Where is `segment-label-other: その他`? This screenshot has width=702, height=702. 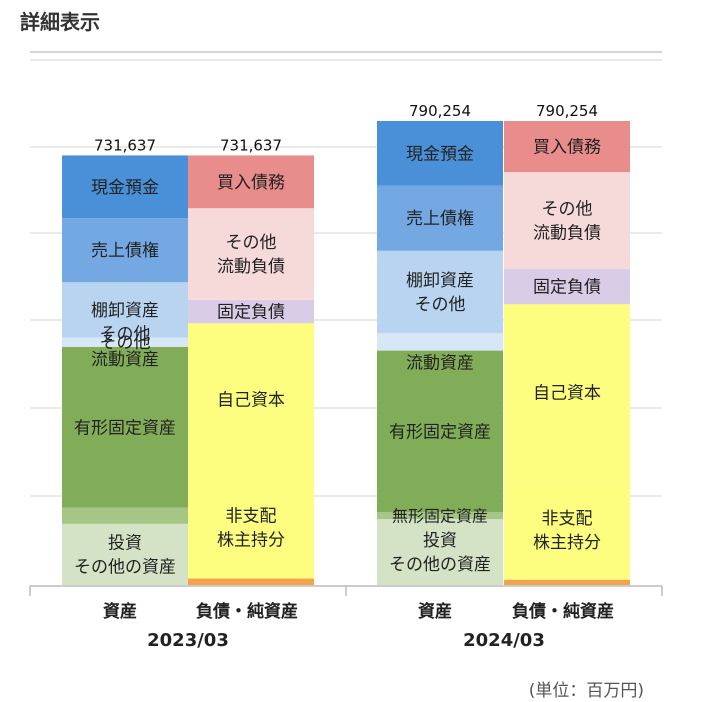
segment-label-other: その他 is located at coordinates (125, 334).